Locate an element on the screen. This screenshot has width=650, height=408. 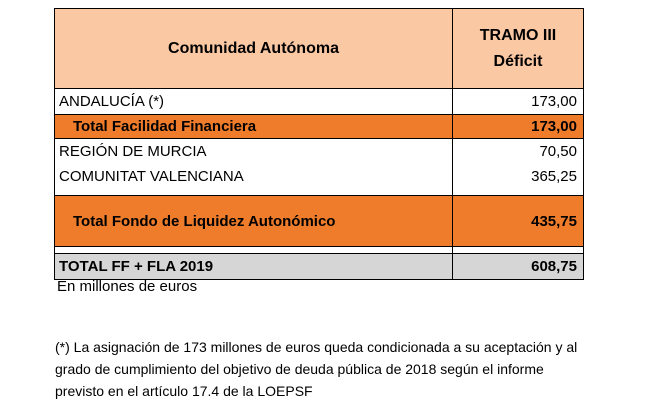
header-tramo-line2: Déficit is located at coordinates (518, 61).